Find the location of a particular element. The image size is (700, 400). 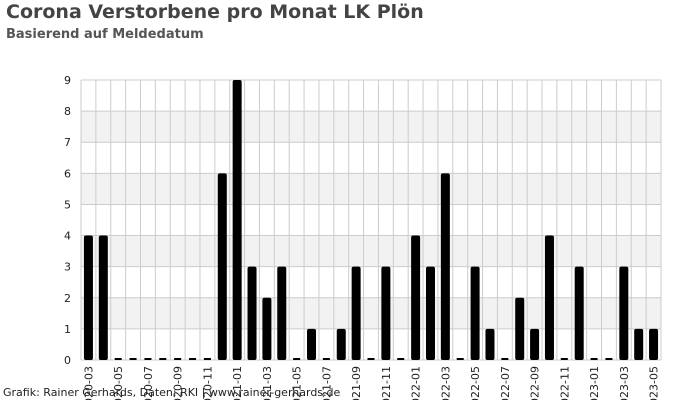

y-tick-label: 7 is located at coordinates (67, 142).